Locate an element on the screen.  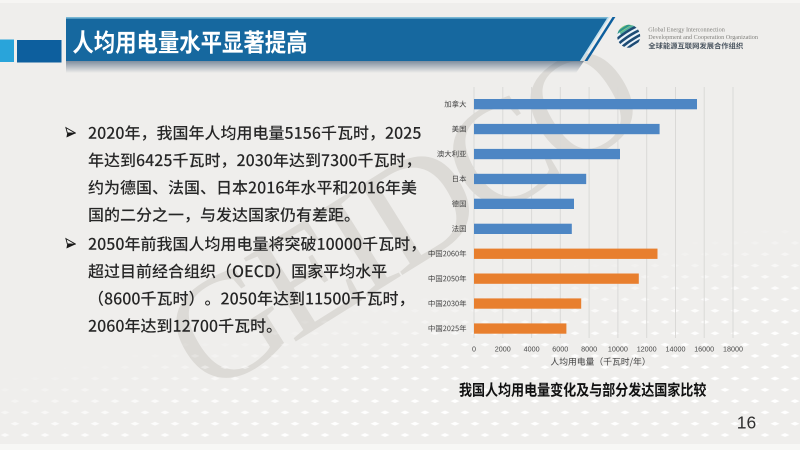
svg-text: 16 is located at coordinates (746, 423).